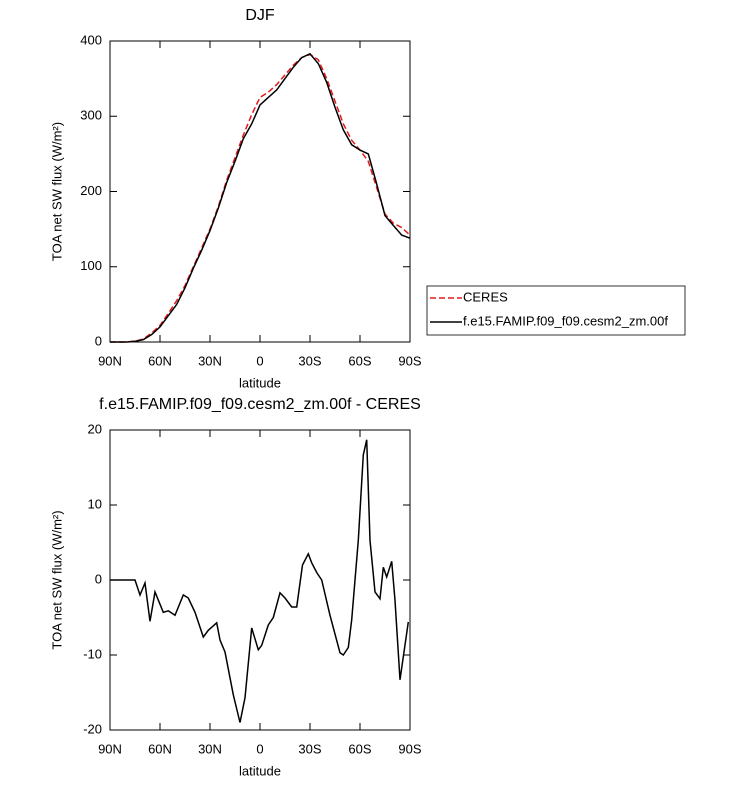 The width and height of the screenshot is (733, 785). Describe the element at coordinates (556, 310) in the screenshot. I see `legend-box` at that location.